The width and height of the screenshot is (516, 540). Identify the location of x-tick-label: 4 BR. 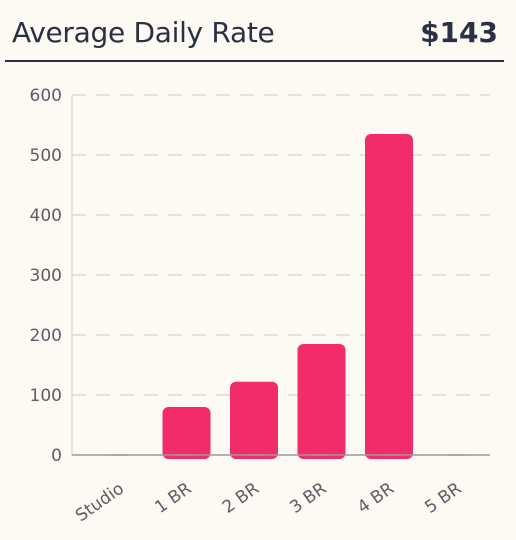
(376, 498).